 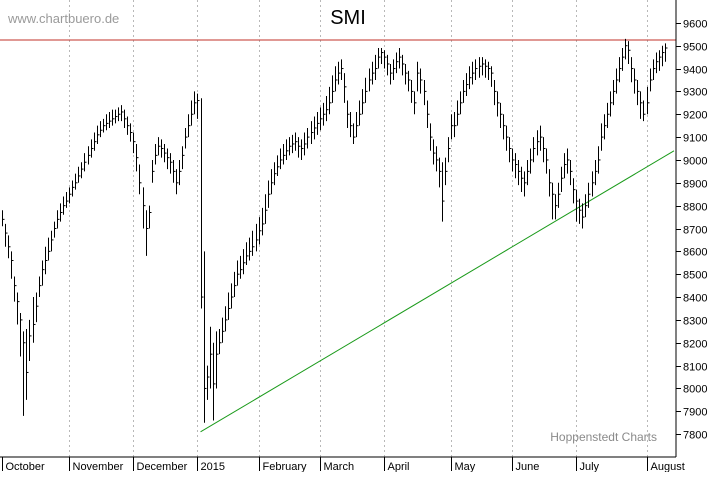 What do you see at coordinates (695, 93) in the screenshot?
I see `y-tick-label: 9300` at bounding box center [695, 93].